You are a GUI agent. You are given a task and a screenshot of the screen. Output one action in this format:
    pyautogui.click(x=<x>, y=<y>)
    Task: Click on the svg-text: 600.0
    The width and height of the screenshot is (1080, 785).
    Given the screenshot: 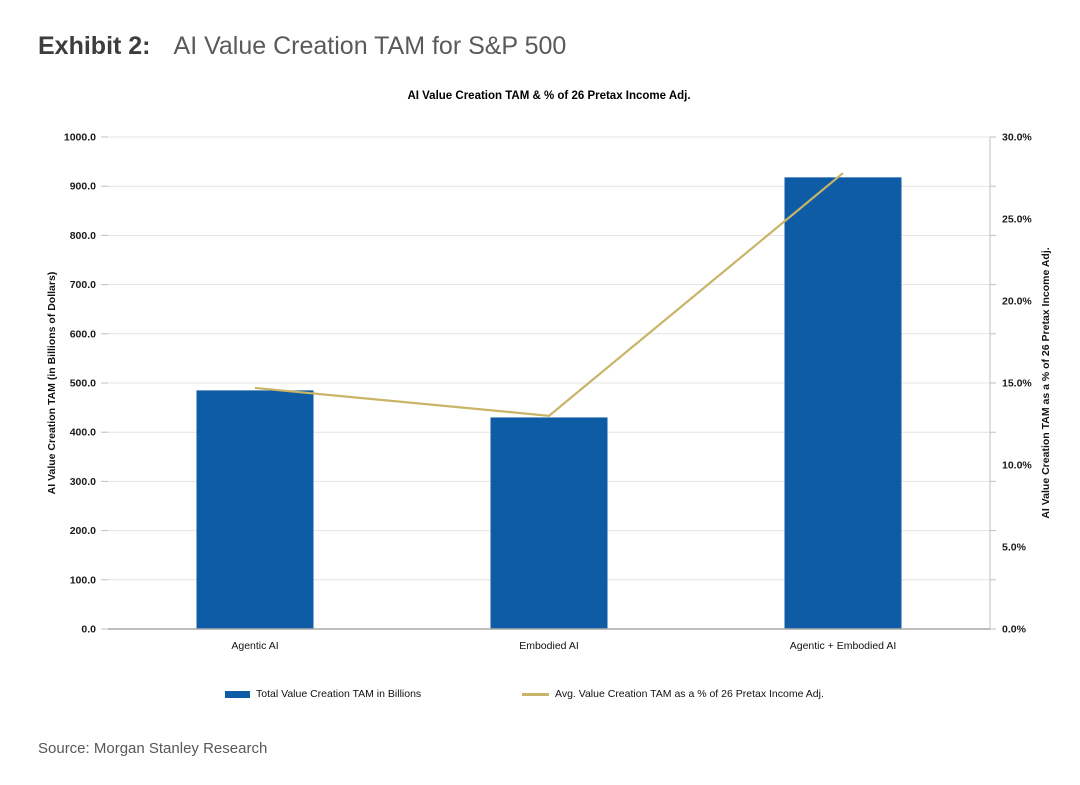 What is the action you would take?
    pyautogui.click(x=83, y=334)
    